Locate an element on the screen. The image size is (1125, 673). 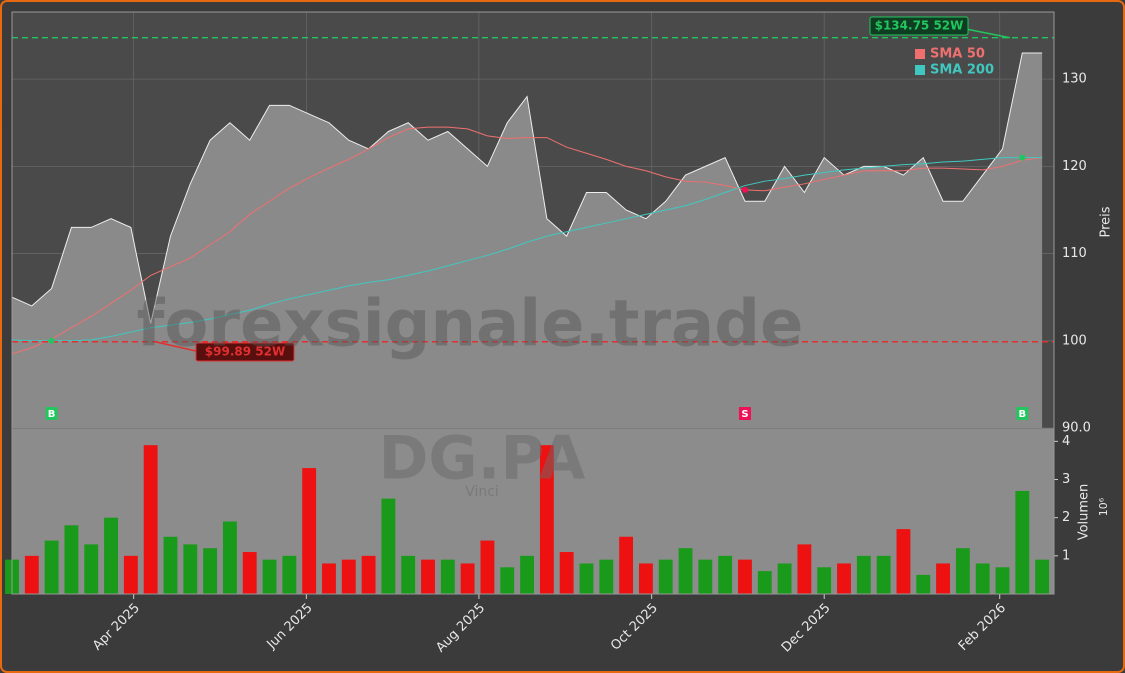
legend-label: SMA 50 is located at coordinates (957, 54).